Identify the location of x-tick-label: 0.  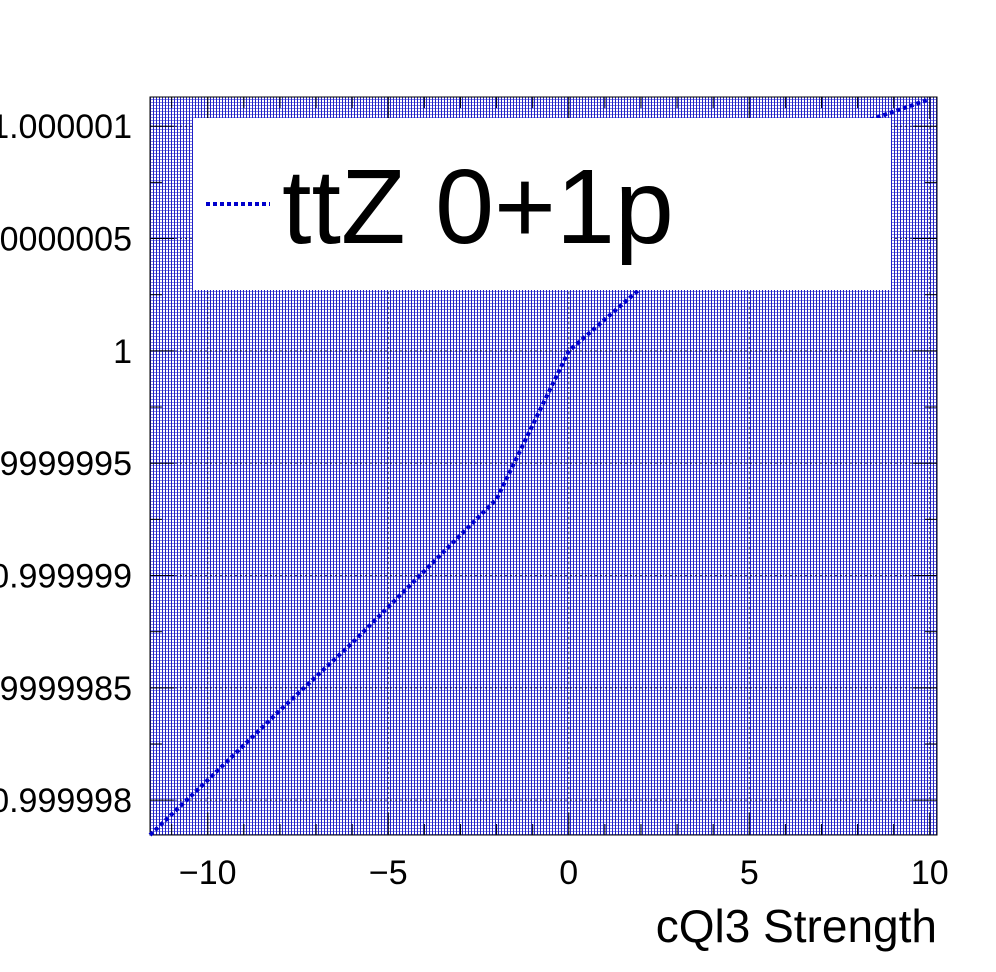
(568, 873).